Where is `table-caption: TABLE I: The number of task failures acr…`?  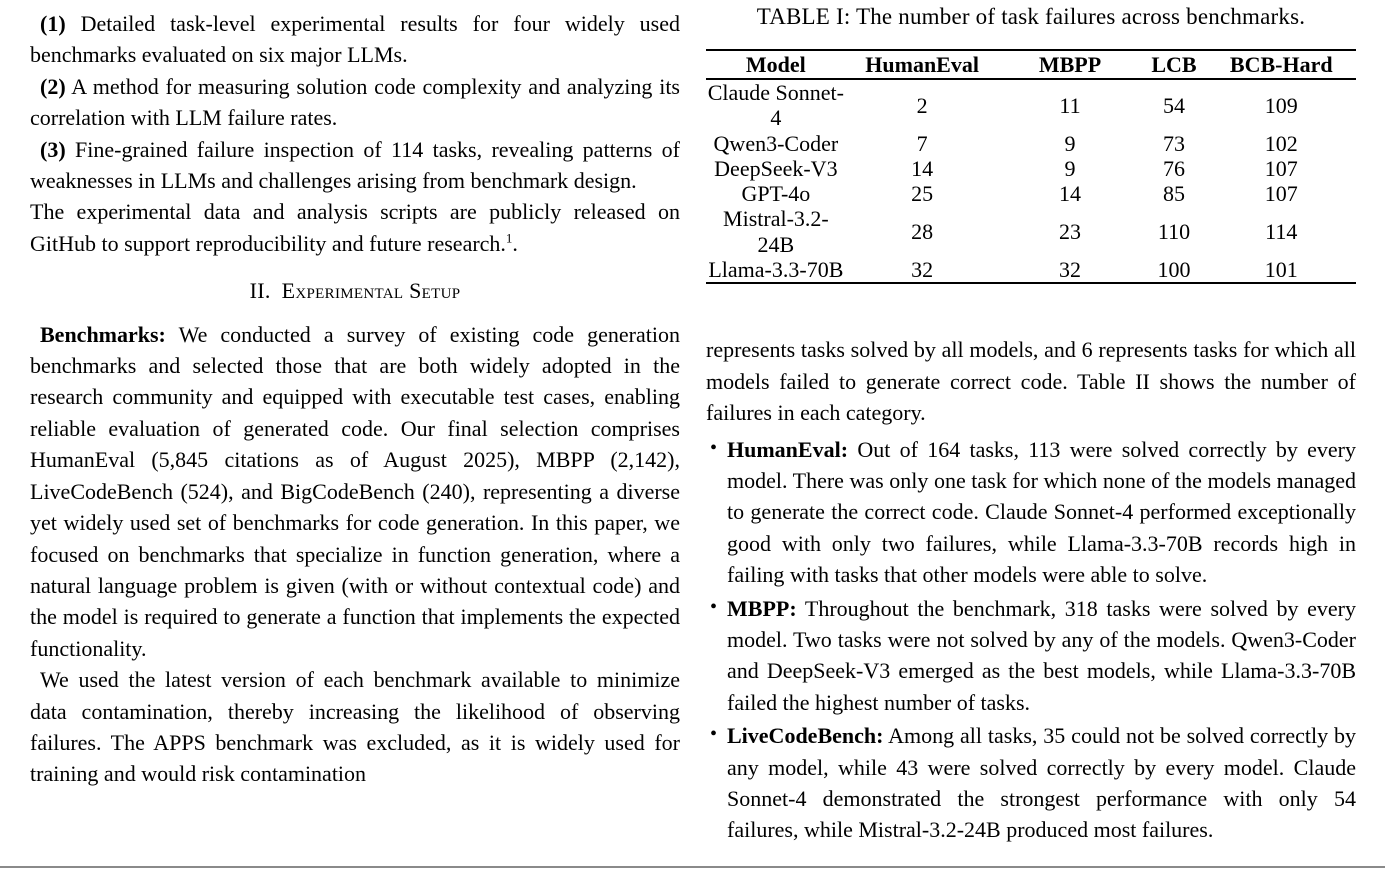 table-caption: TABLE I: The number of task failures acr… is located at coordinates (1031, 16).